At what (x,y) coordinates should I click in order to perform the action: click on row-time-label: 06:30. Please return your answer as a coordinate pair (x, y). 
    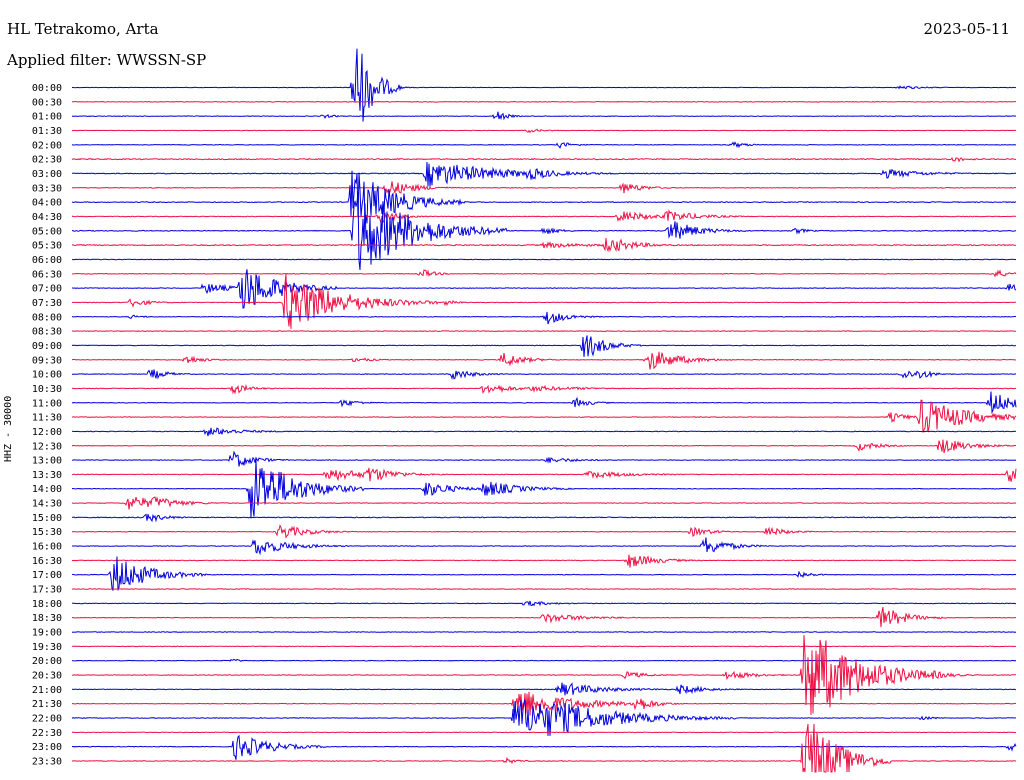
    Looking at the image, I should click on (47, 274).